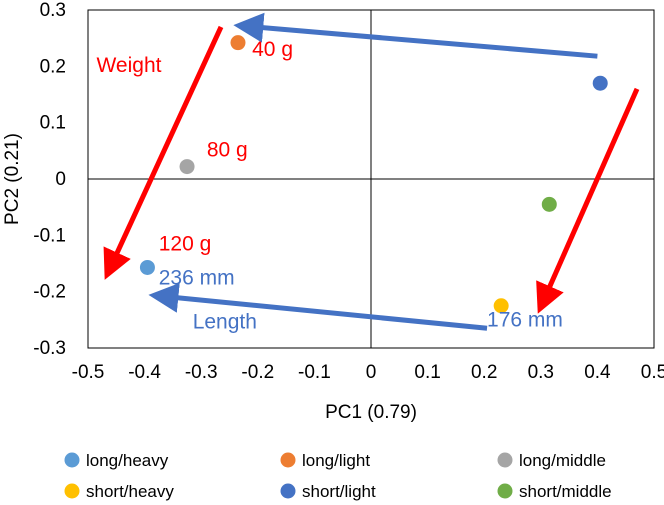 This screenshot has height=505, width=664. I want to click on legend-label: short/light, so click(339, 491).